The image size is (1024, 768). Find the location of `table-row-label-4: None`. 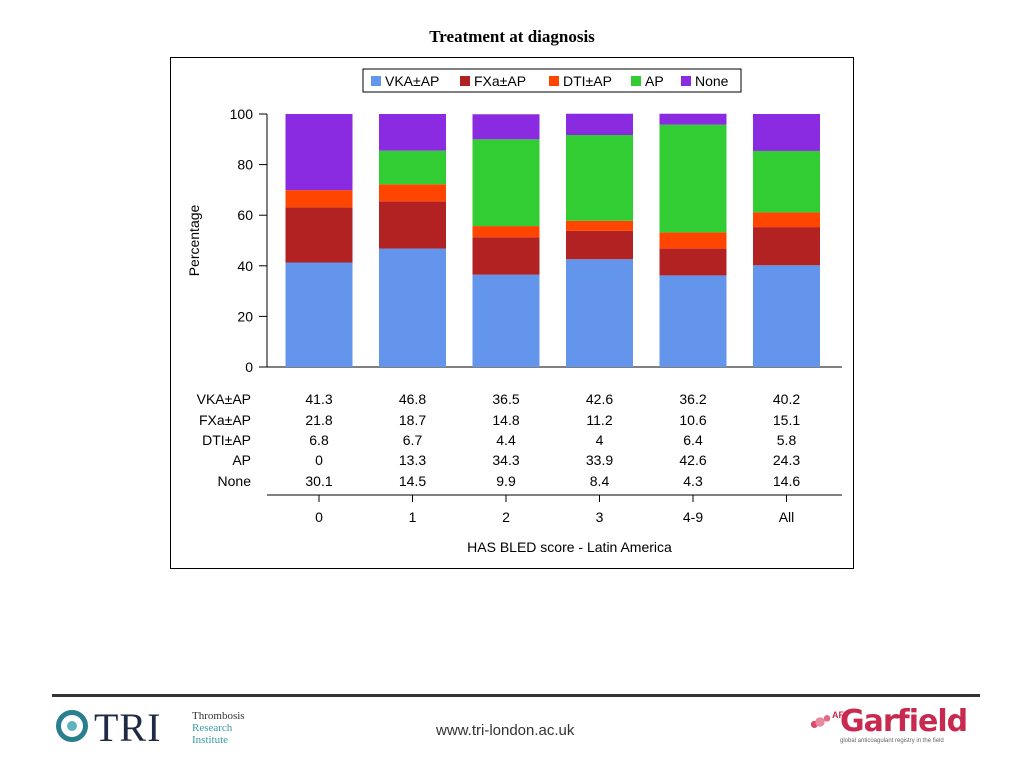

table-row-label-4: None is located at coordinates (235, 481).